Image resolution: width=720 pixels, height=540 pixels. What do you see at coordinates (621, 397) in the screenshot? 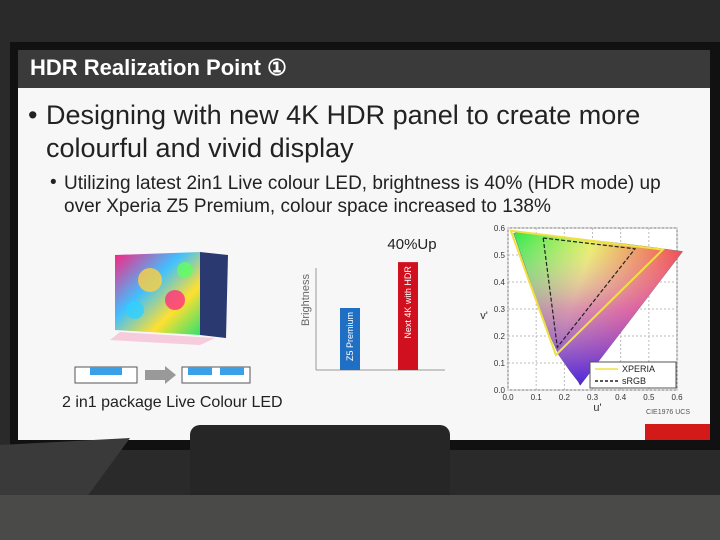
I see `x-tick-label: 0.4` at bounding box center [621, 397].